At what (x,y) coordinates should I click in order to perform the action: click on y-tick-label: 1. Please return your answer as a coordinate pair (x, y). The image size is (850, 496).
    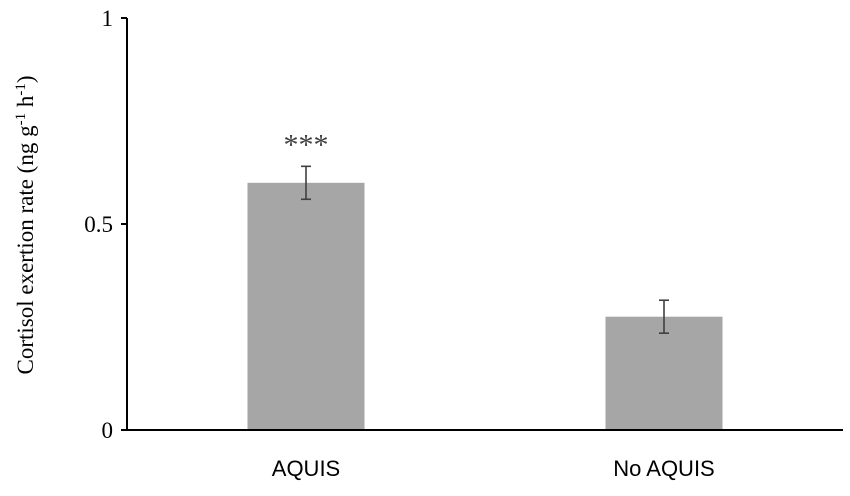
    Looking at the image, I should click on (108, 18).